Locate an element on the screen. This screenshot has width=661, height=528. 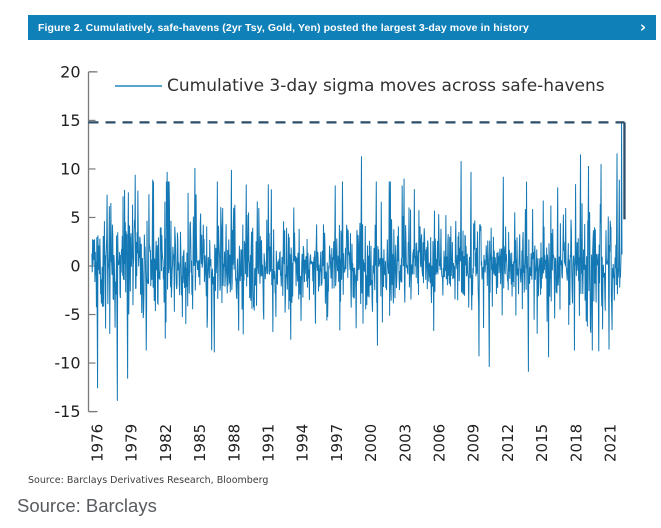
svg-text: 10 is located at coordinates (70, 168).